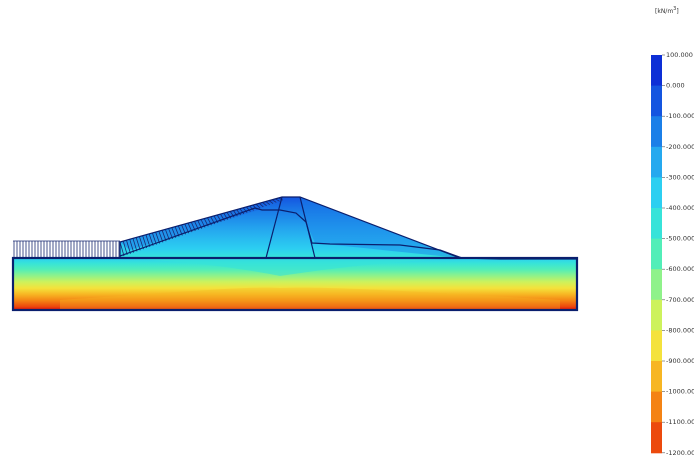  Describe the element at coordinates (187, 232) in the screenshot. I see `upstream-slope-inner` at that location.